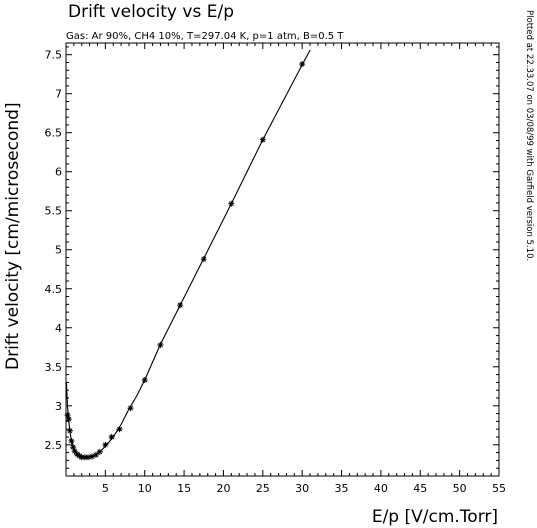 The image size is (537, 528). I want to click on x-tick-label: 50, so click(460, 488).